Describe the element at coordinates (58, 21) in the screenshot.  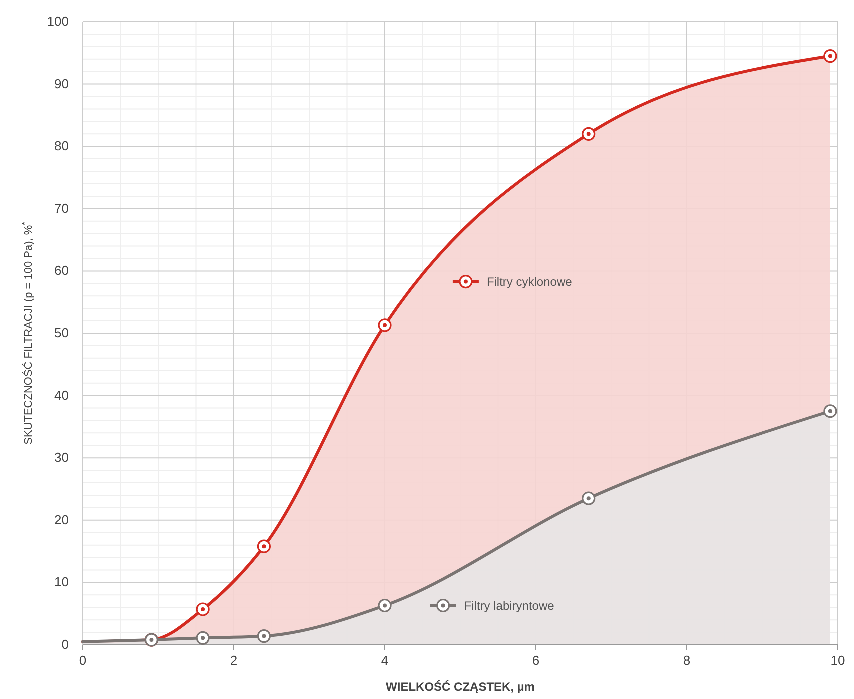
I see `y-tick-label: 100` at that location.